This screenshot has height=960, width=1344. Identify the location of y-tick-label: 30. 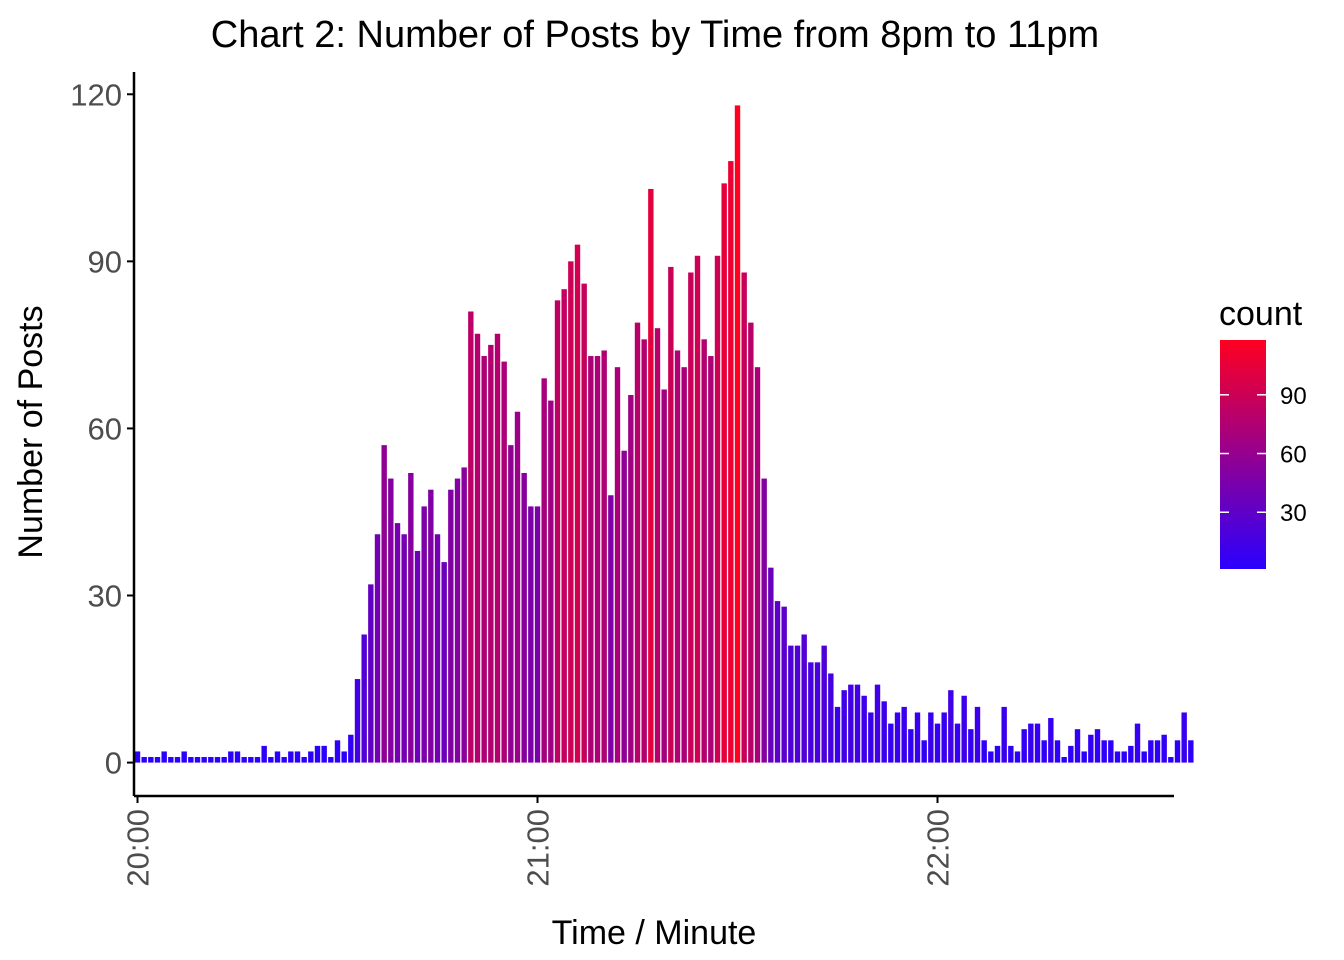
(105, 596).